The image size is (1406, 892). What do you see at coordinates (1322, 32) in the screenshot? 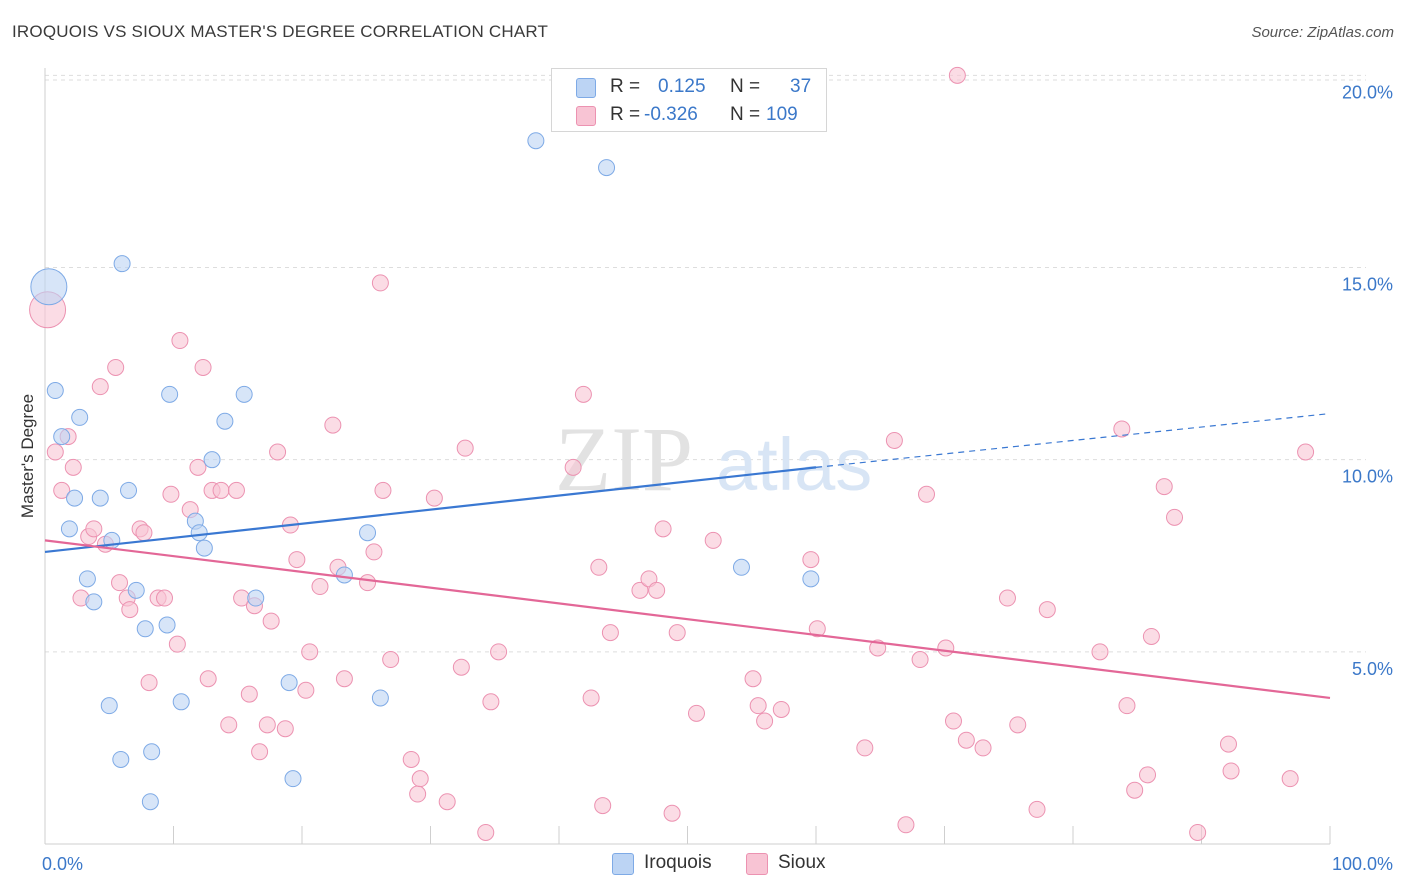
I see `source-label: Source: ZipAtlas.com` at bounding box center [1322, 32].